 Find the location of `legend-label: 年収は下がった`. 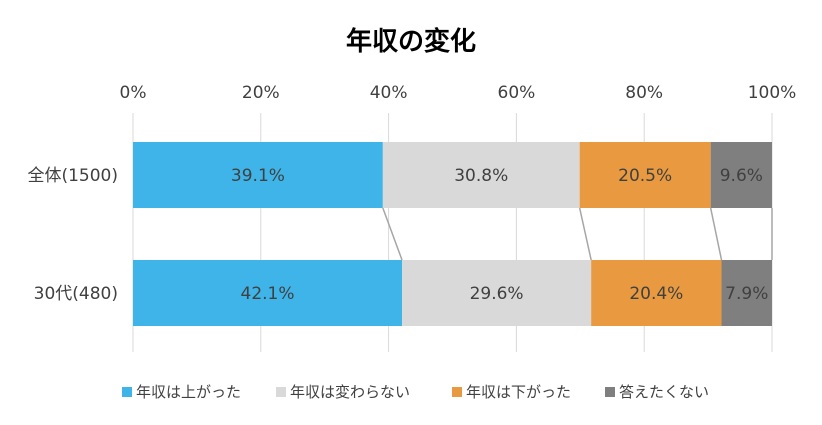

legend-label: 年収は下がった is located at coordinates (518, 392).